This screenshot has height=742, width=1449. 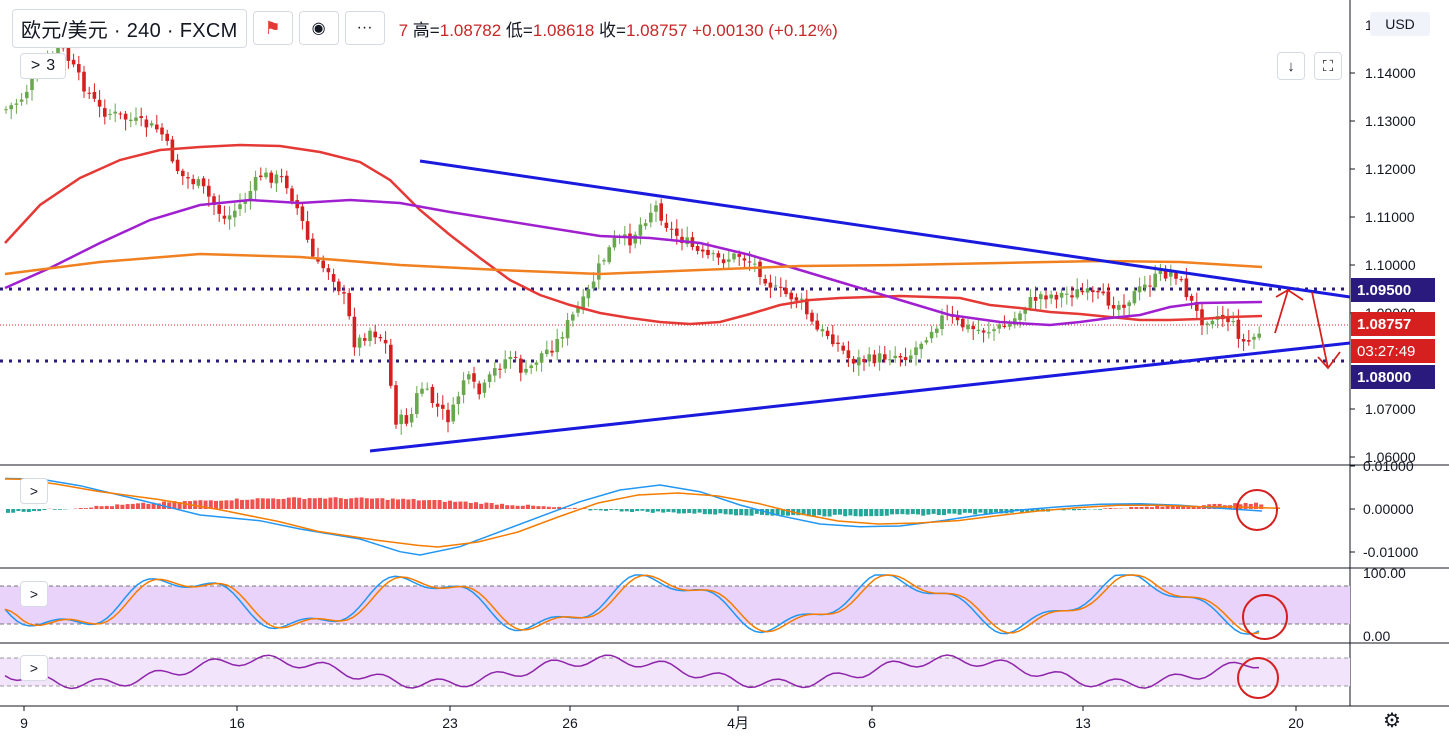 What do you see at coordinates (1291, 66) in the screenshot?
I see `download-icon: ↓` at bounding box center [1291, 66].